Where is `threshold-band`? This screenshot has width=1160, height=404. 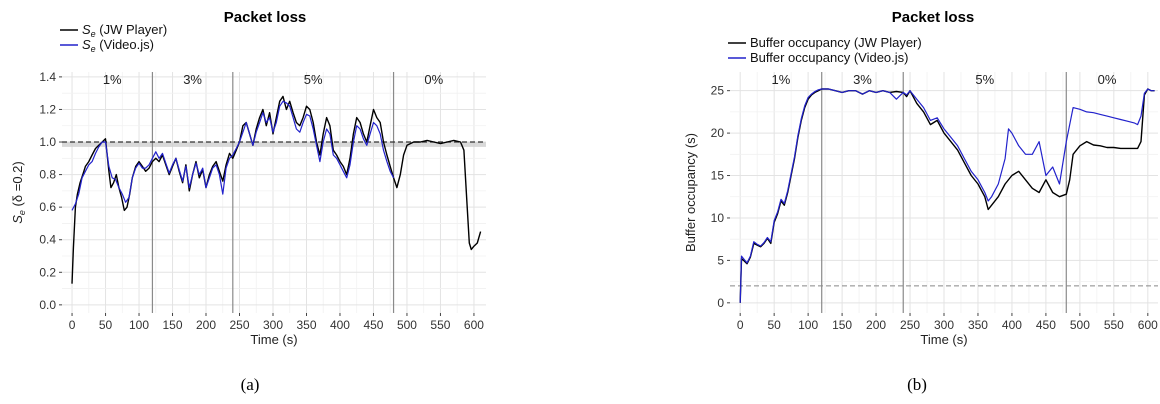
threshold-band is located at coordinates (274, 144).